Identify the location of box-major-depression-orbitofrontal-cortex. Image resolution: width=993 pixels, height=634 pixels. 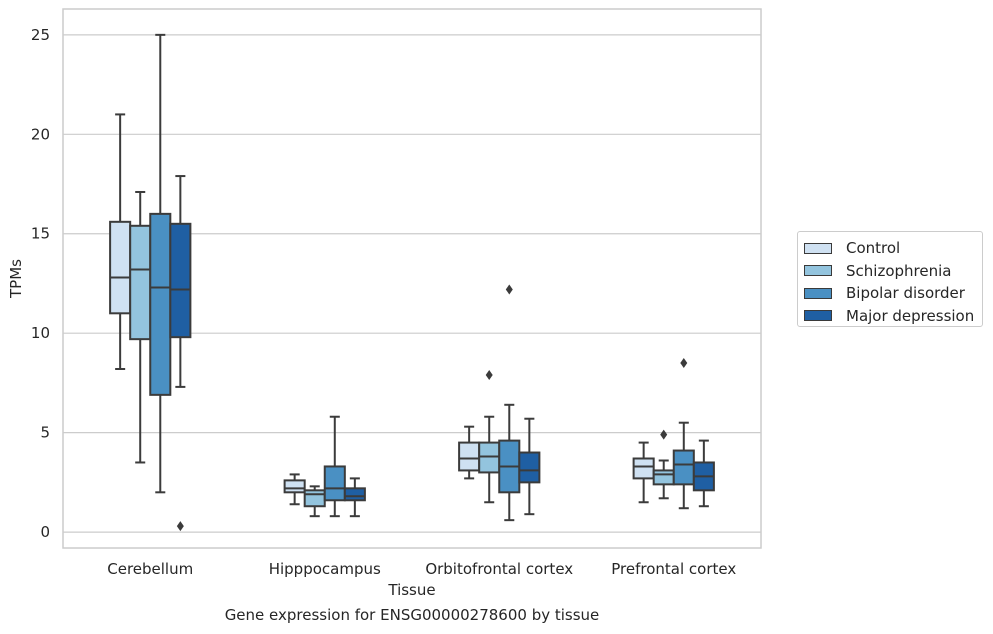
(529, 466).